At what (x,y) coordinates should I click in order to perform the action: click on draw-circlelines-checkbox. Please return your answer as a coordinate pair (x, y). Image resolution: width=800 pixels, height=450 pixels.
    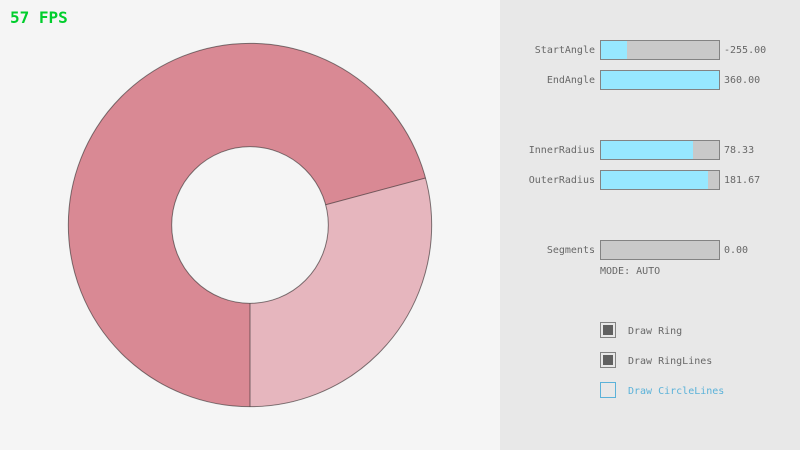
    Looking at the image, I should click on (608, 390).